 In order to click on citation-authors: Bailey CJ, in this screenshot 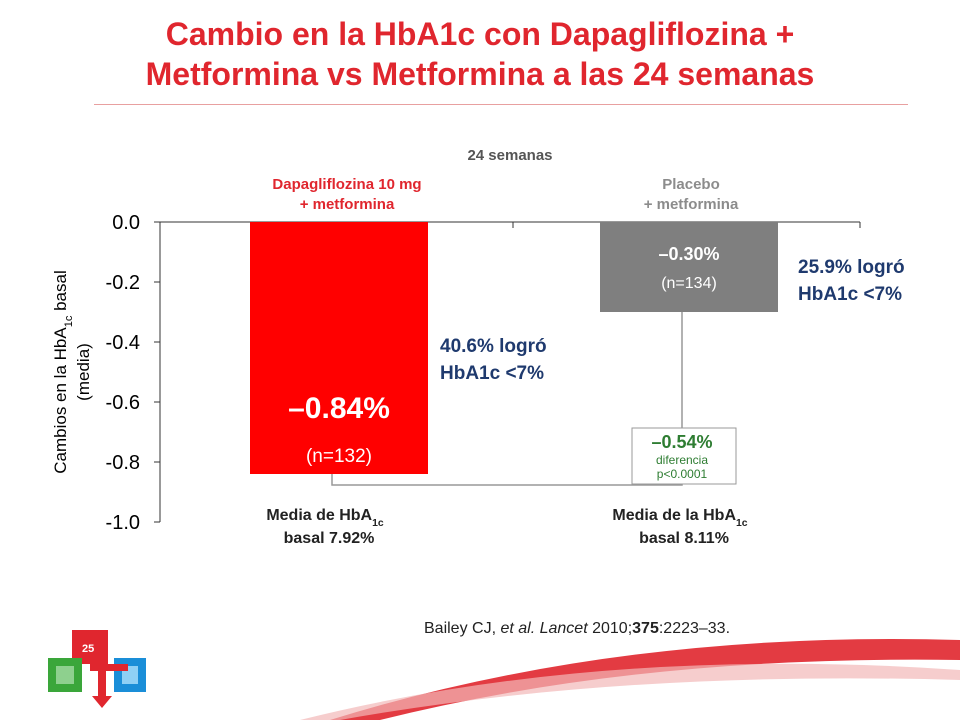, I will do `click(462, 628)`.